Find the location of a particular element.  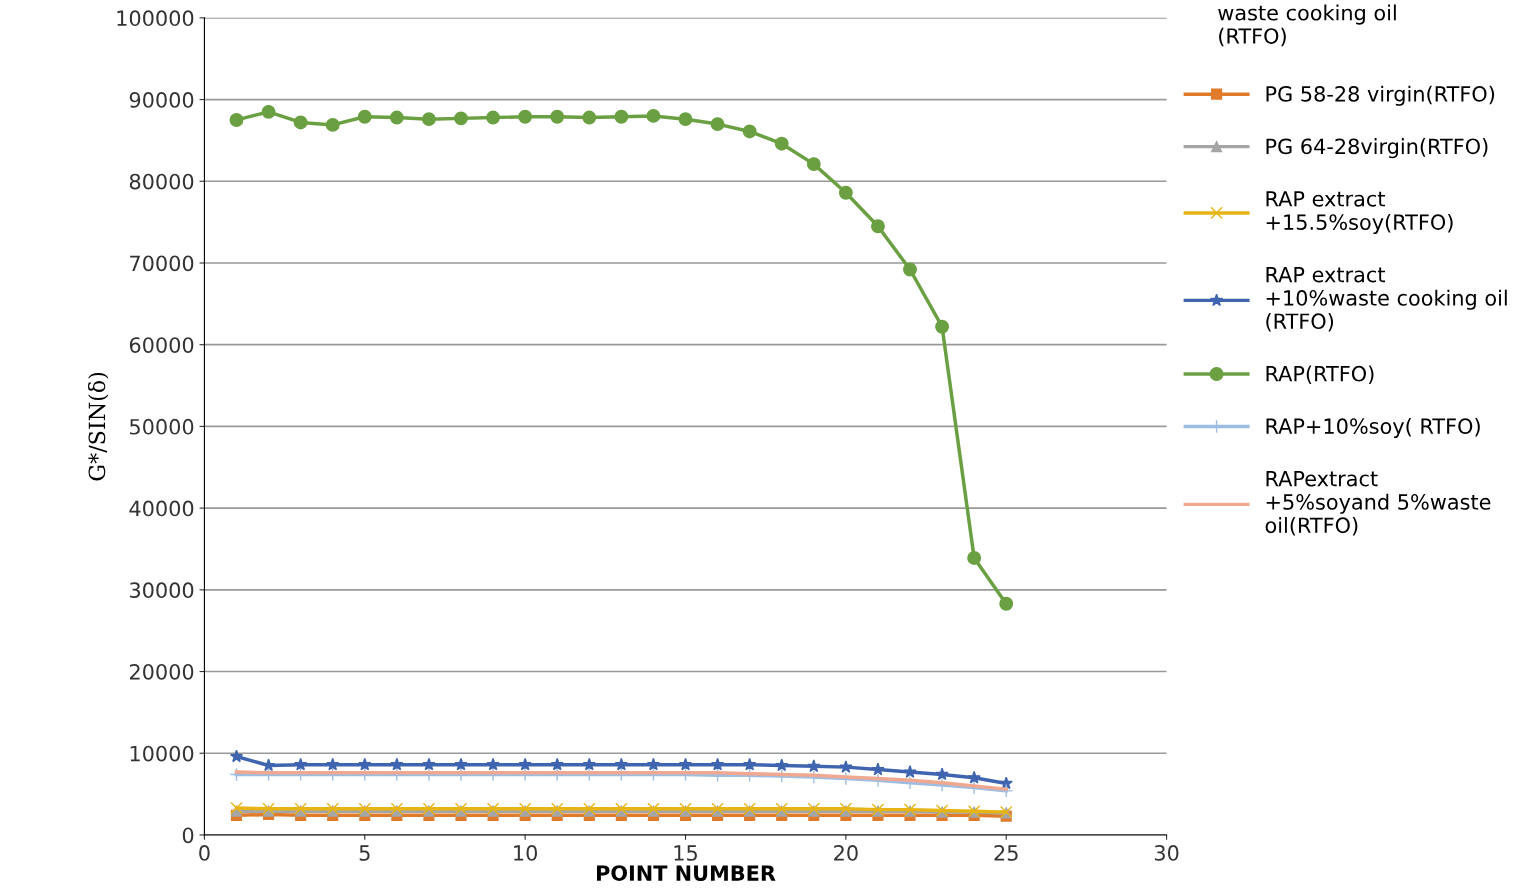

legend-label: RAP+10%soy( RTFO) is located at coordinates (1373, 428).